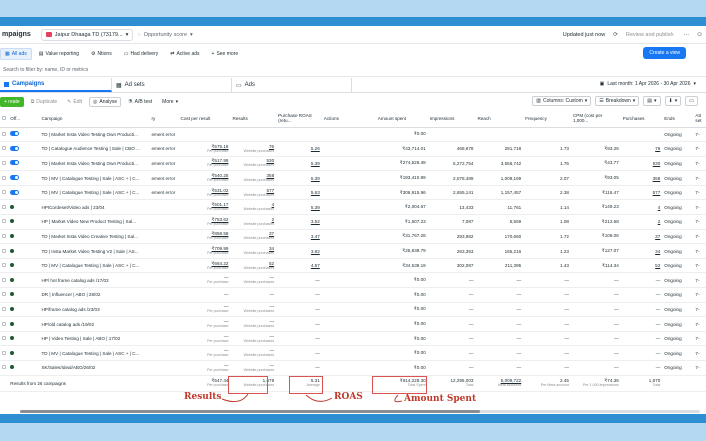  What do you see at coordinates (691, 101) in the screenshot?
I see `chart-toggle-button: ▭` at bounding box center [691, 101].